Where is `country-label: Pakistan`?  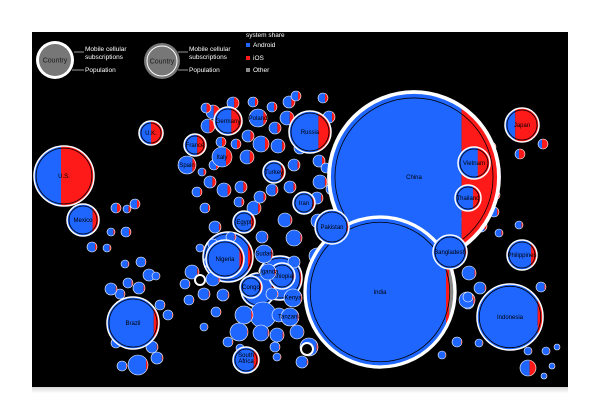
country-label: Pakistan is located at coordinates (331, 228).